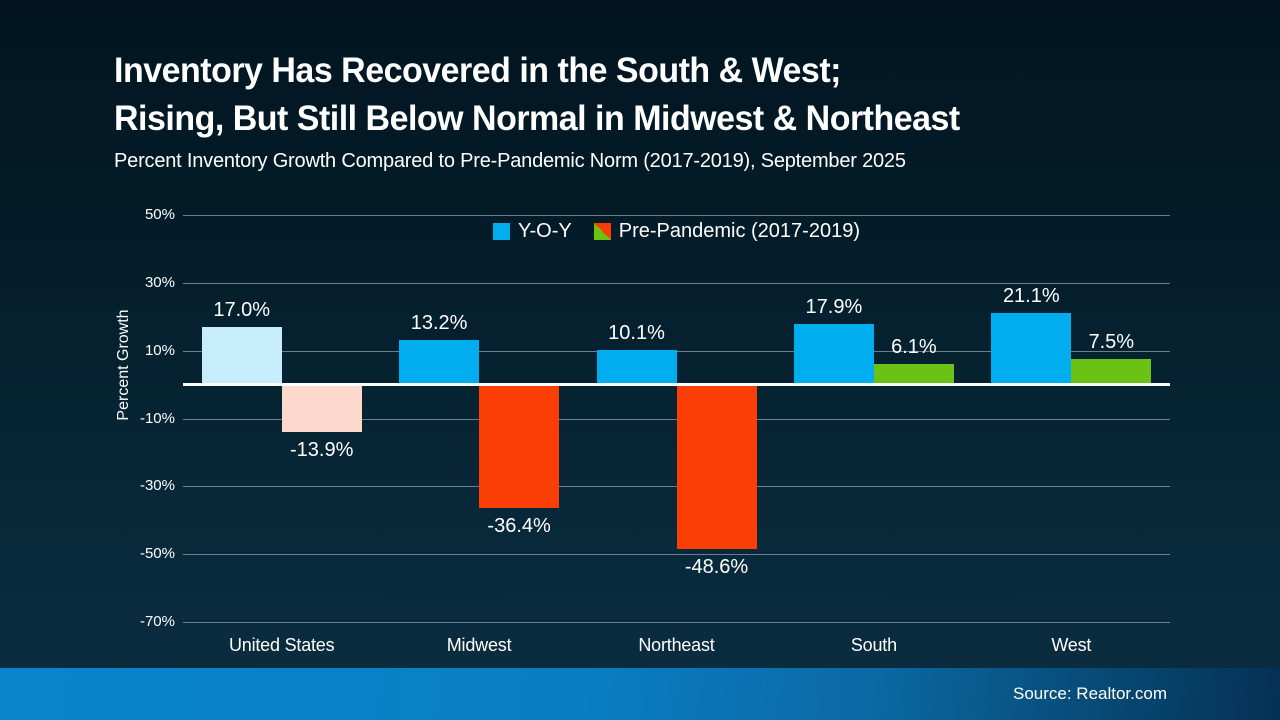 This screenshot has width=1280, height=720. What do you see at coordinates (242, 309) in the screenshot?
I see `value-label-y-o-y-united-states: 17.0%` at bounding box center [242, 309].